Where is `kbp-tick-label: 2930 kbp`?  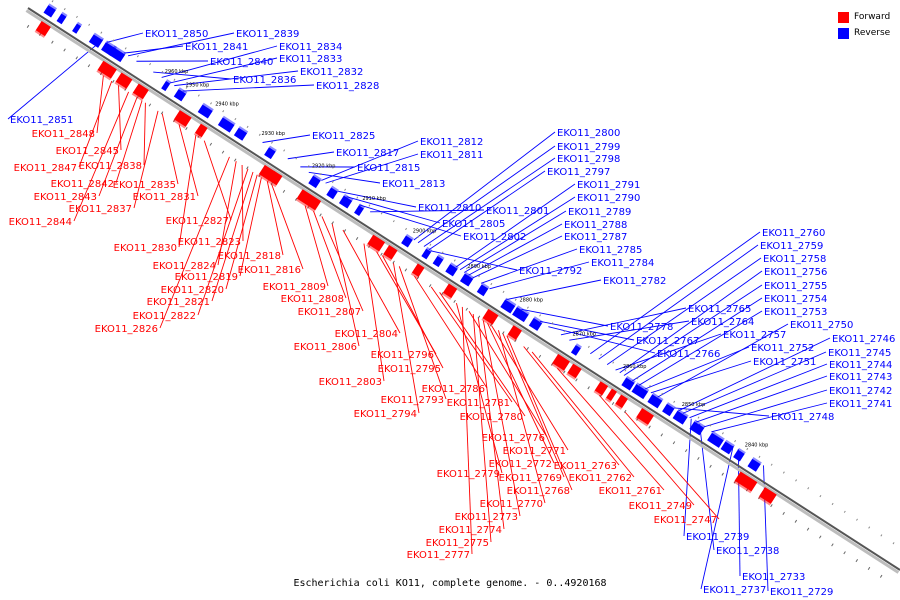
kbp-tick-label: 2930 kbp is located at coordinates (273, 134).